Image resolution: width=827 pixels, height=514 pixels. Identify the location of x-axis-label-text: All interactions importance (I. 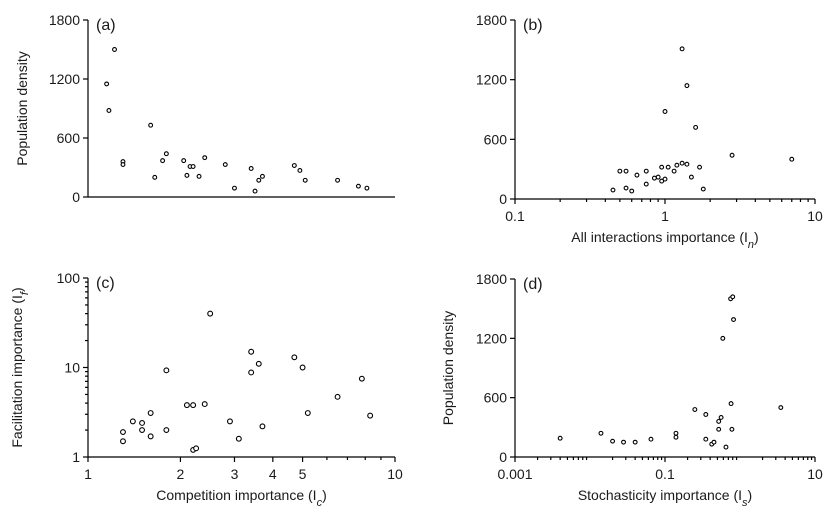
(659, 237).